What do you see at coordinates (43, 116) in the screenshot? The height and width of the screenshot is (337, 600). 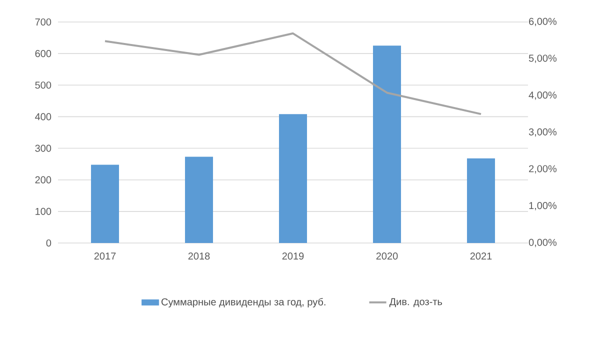 I see `y-tick-label: 400` at bounding box center [43, 116].